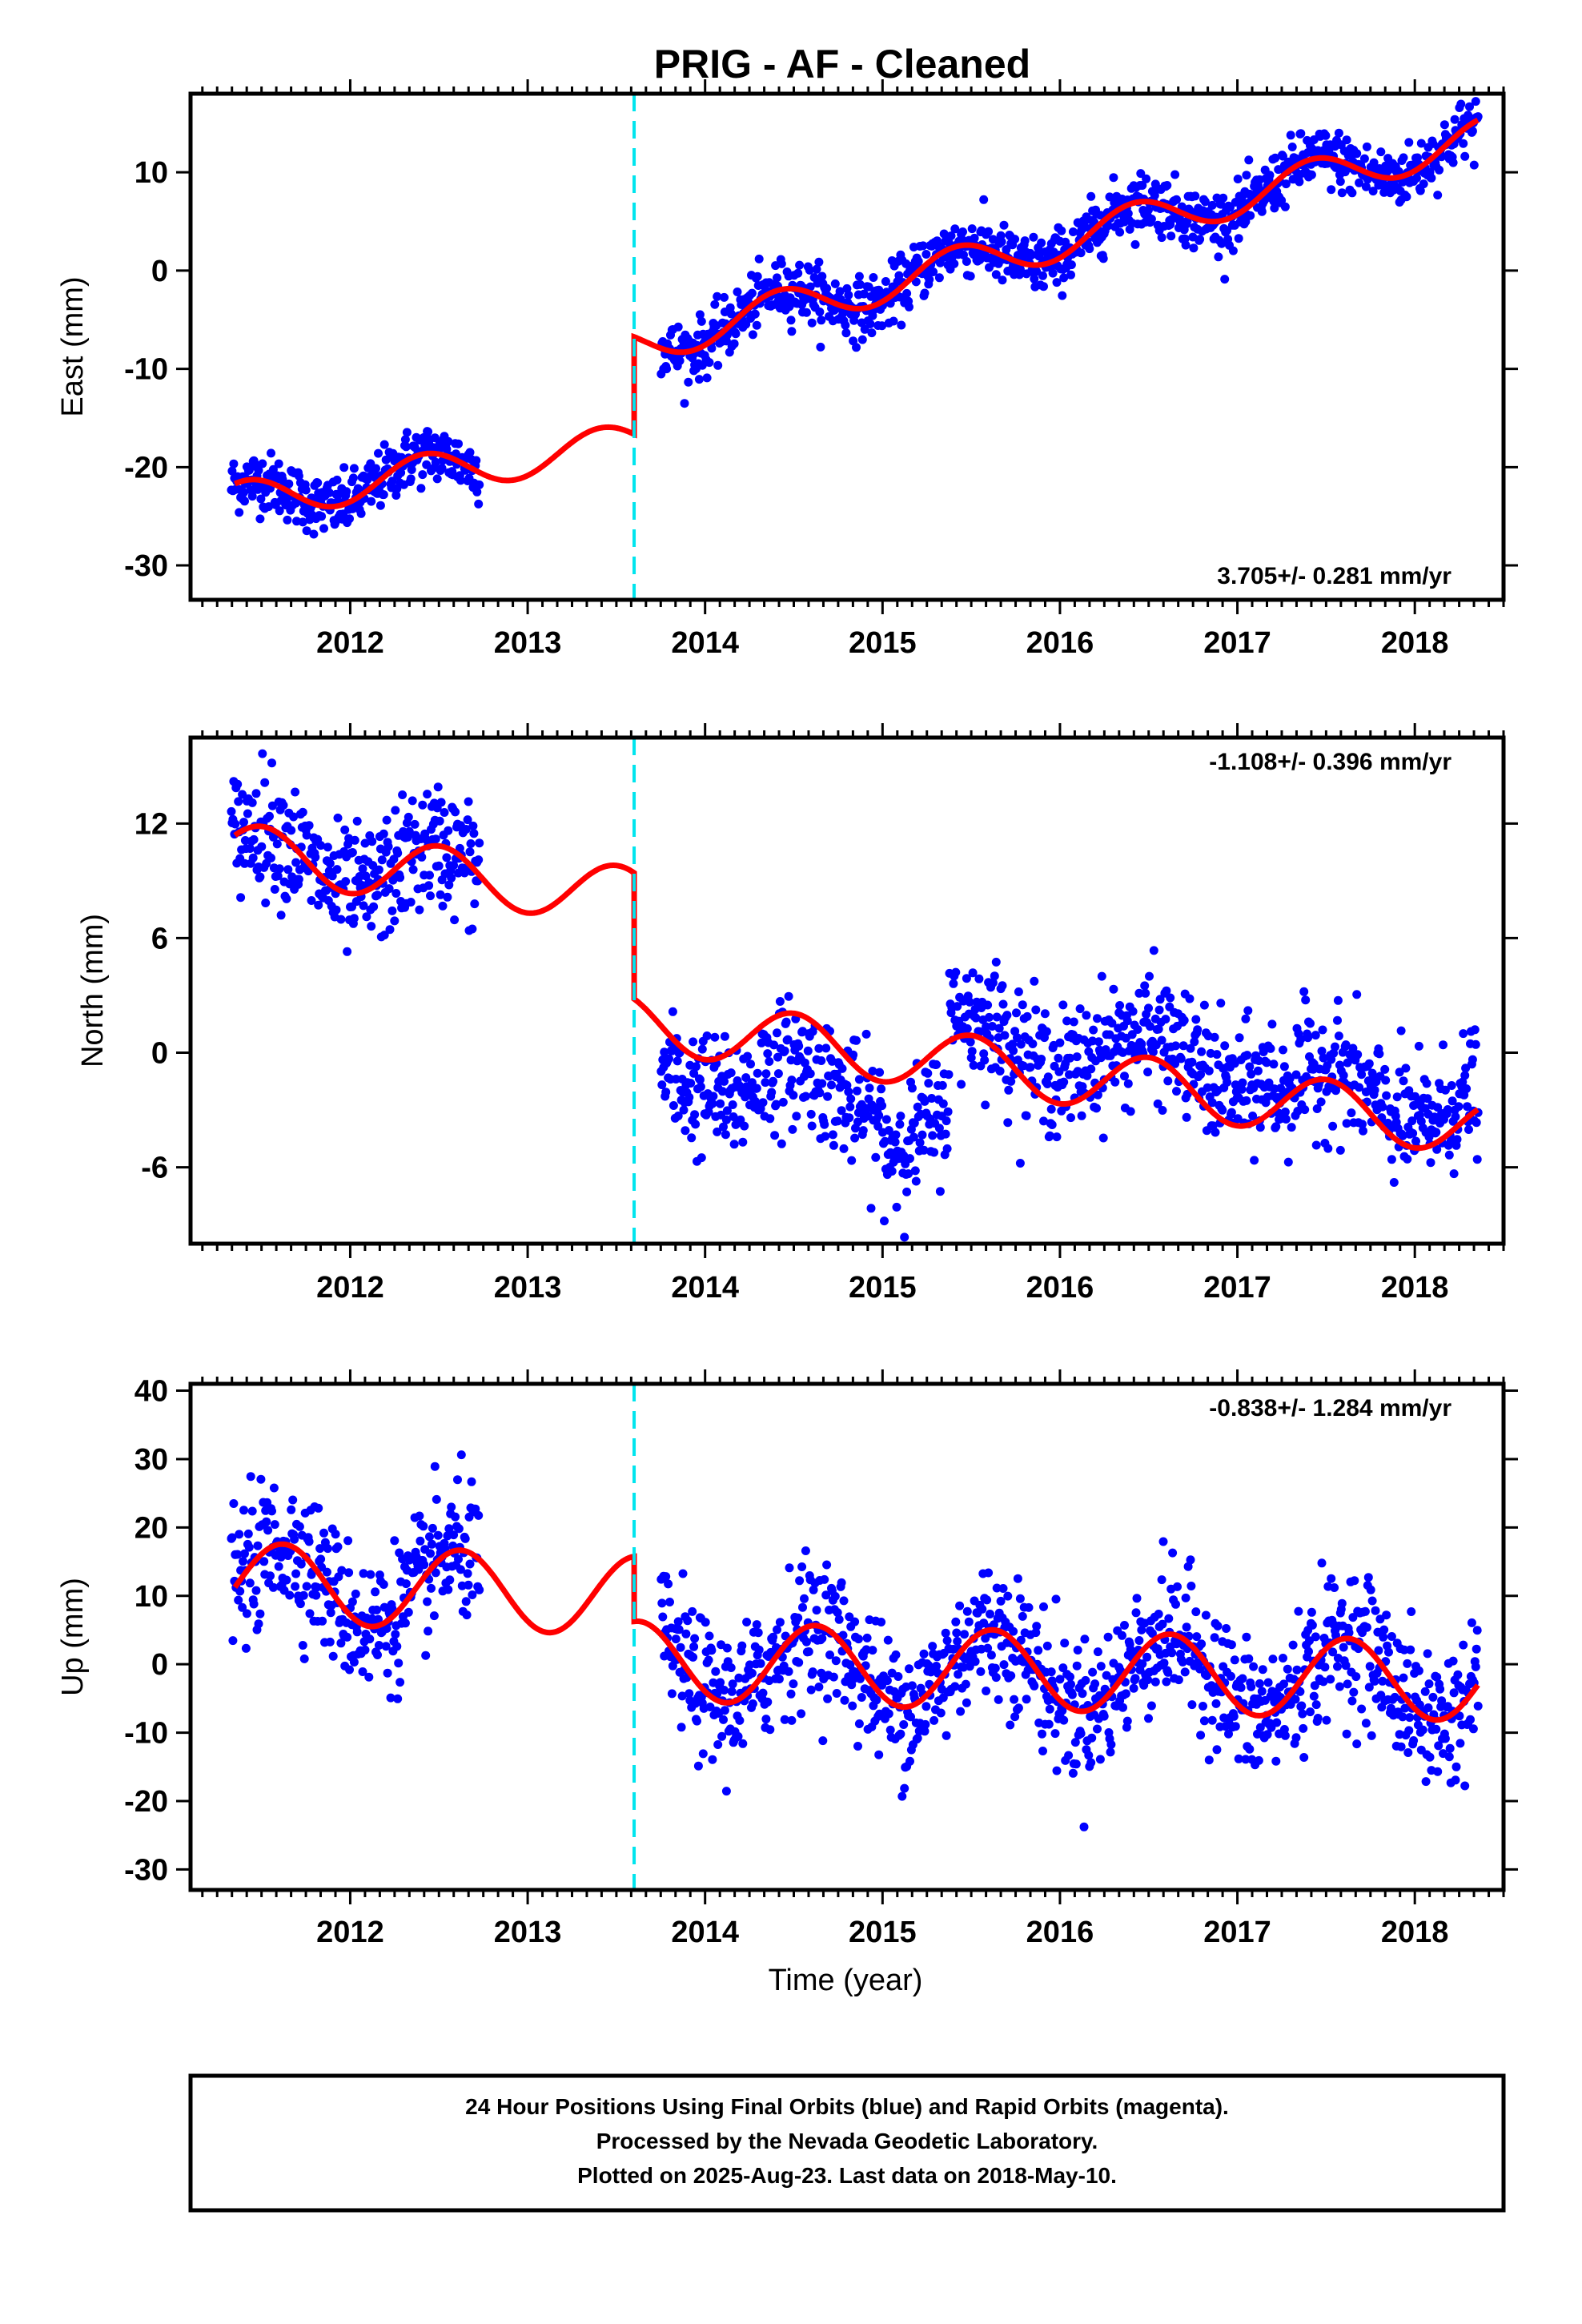 The height and width of the screenshot is (2324, 1582). What do you see at coordinates (151, 1460) in the screenshot?
I see `y-tick-label: 30` at bounding box center [151, 1460].